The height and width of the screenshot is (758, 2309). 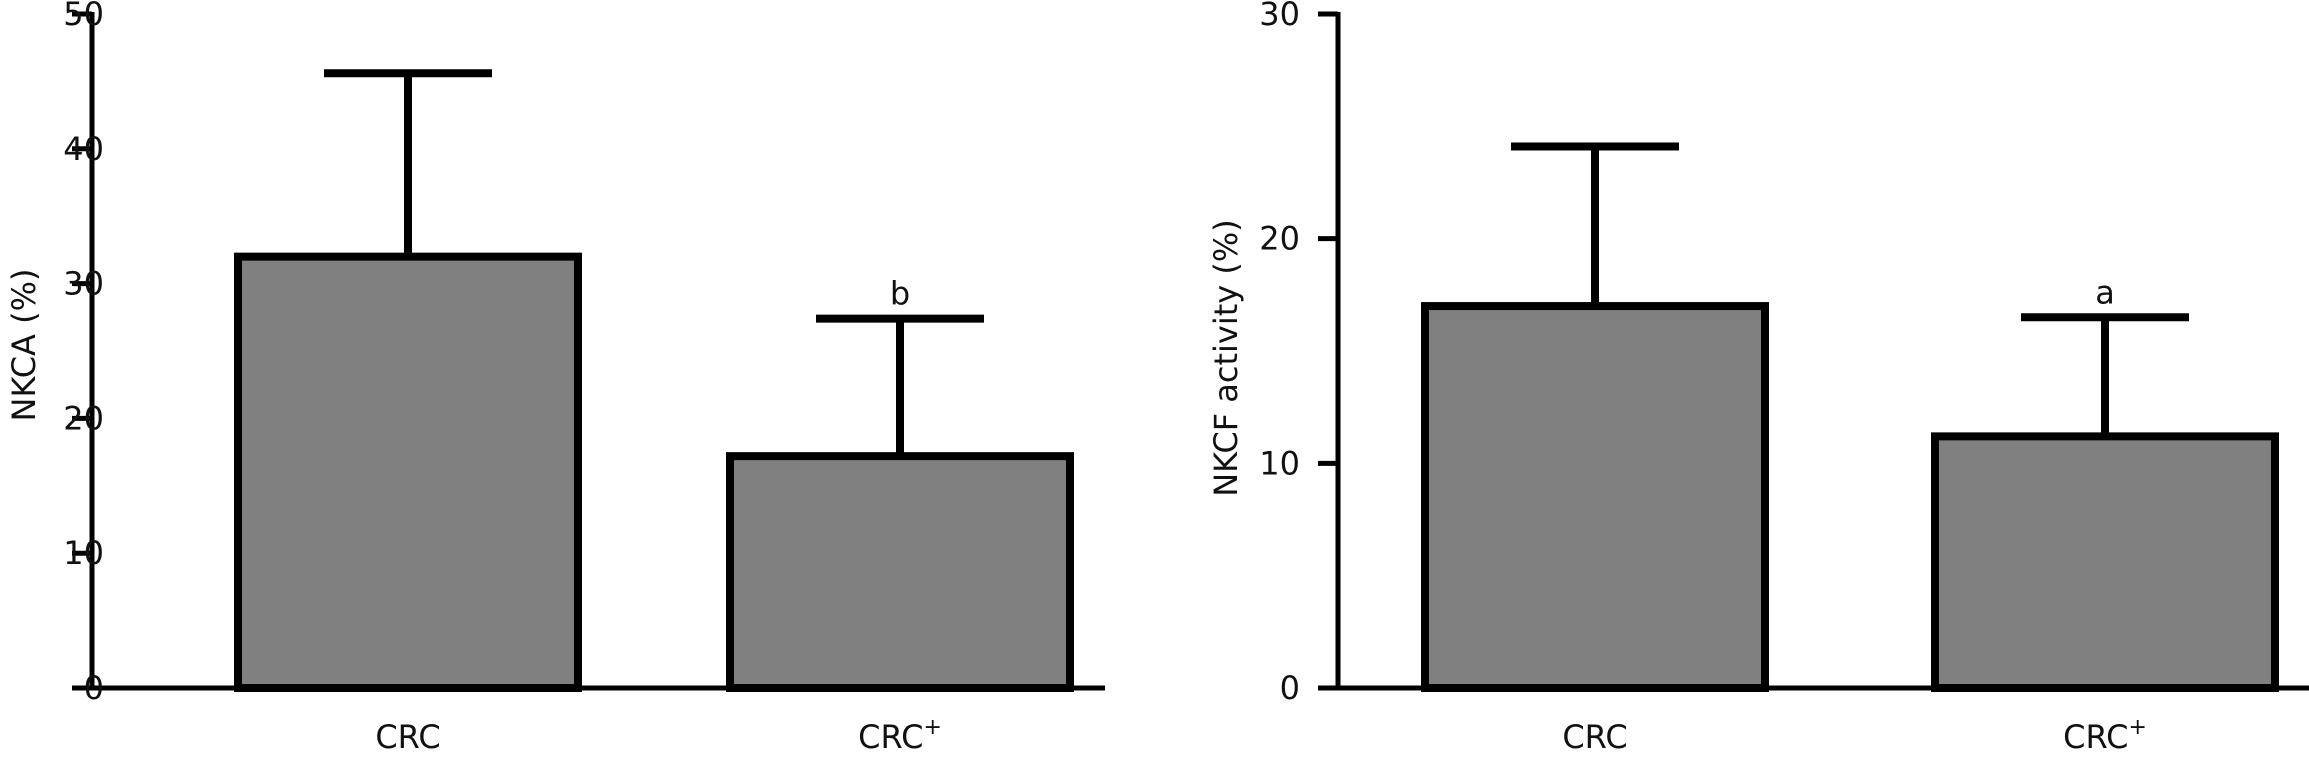 What do you see at coordinates (900, 294) in the screenshot?
I see `significance-label: b` at bounding box center [900, 294].